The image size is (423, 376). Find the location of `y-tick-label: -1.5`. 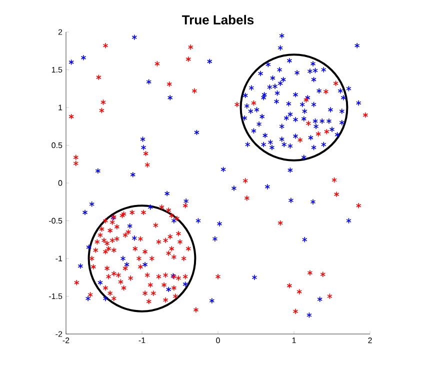

y-tick-label: -1.5 is located at coordinates (55, 296).